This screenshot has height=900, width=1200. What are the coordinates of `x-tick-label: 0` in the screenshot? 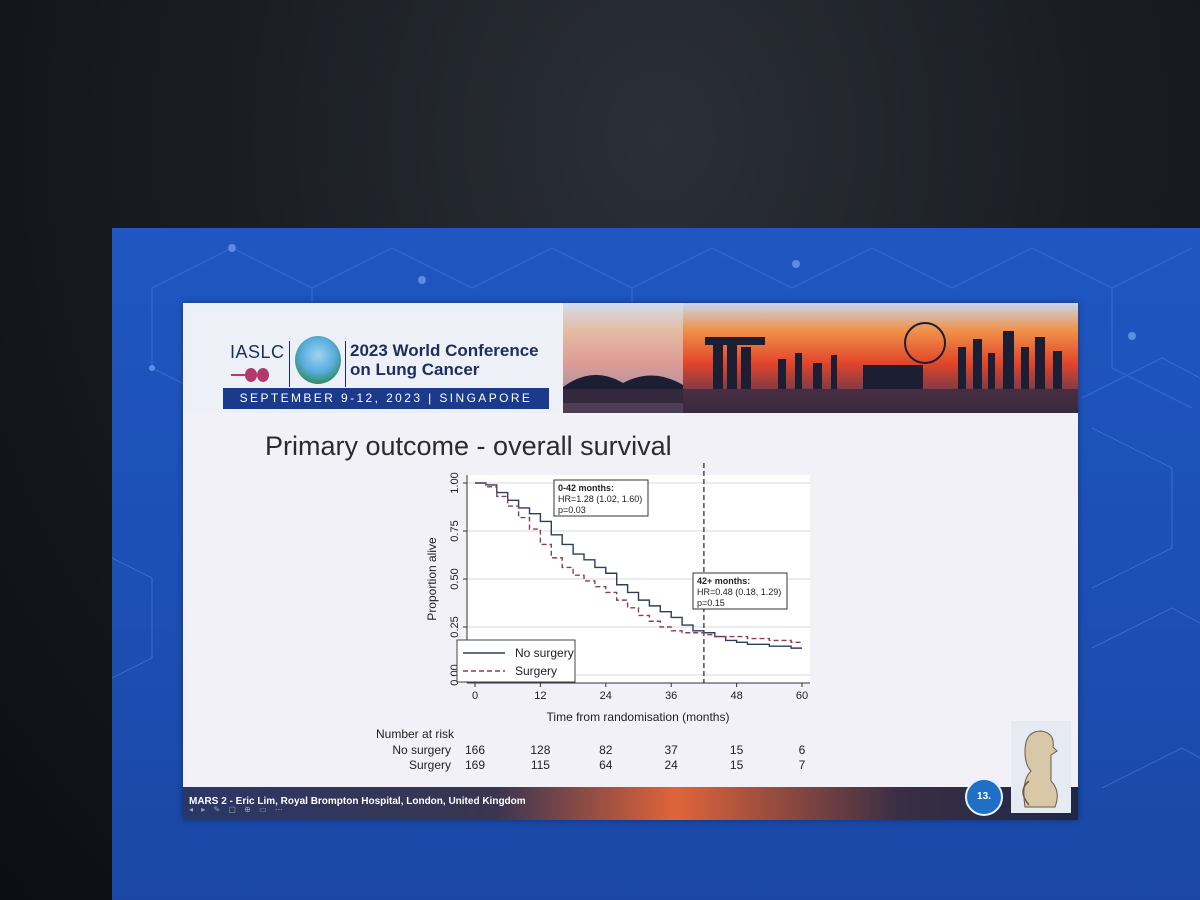 It's located at (475, 696).